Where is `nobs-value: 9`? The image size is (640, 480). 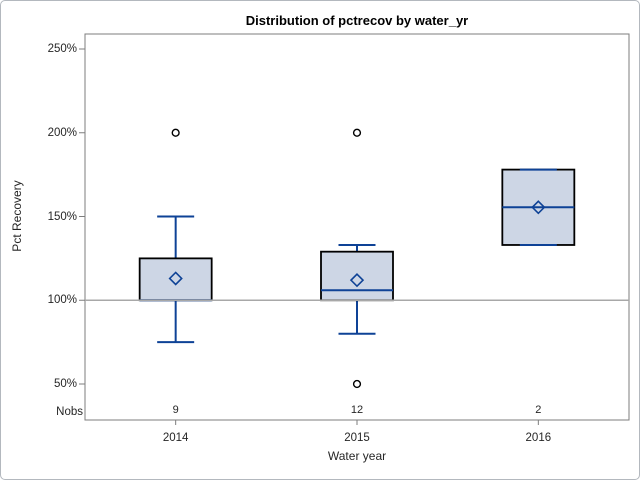 nobs-value: 9 is located at coordinates (175, 410).